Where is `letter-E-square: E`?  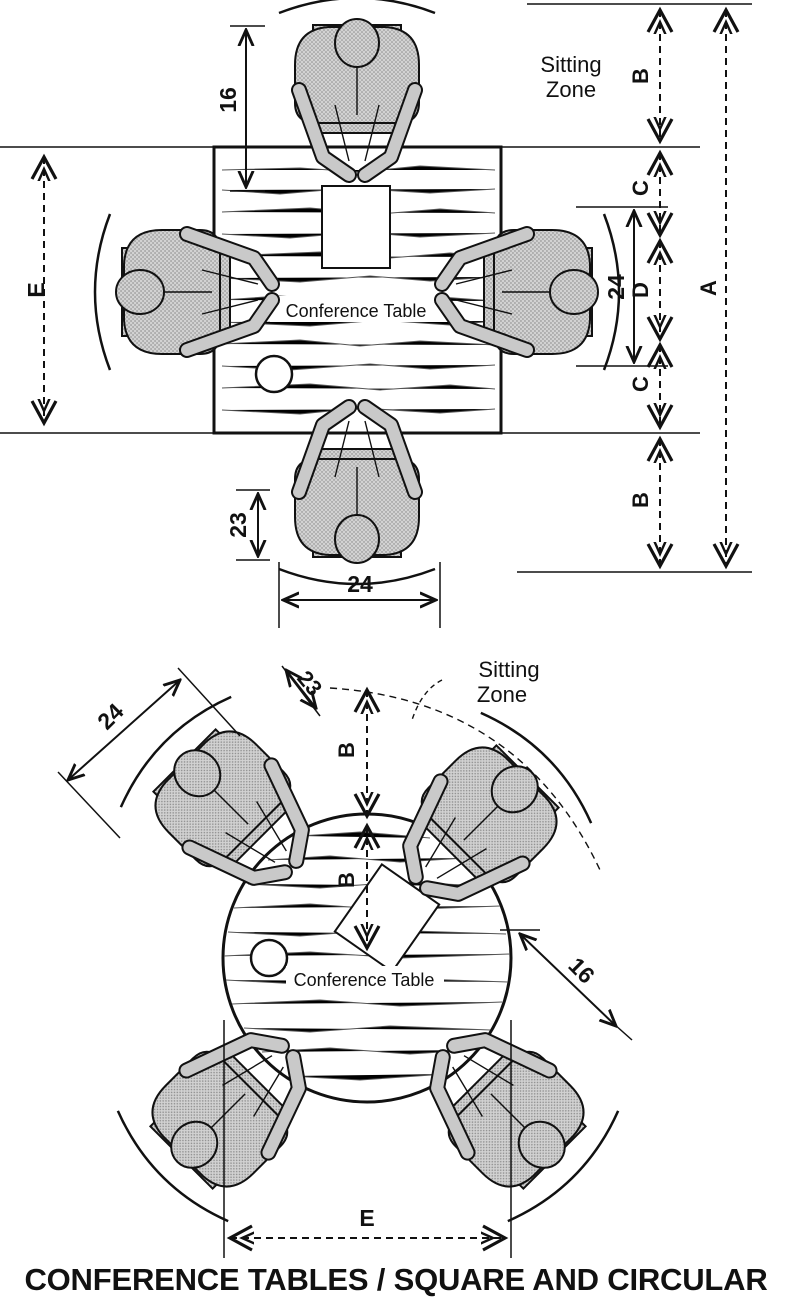
letter-E-square: E is located at coordinates (36, 289).